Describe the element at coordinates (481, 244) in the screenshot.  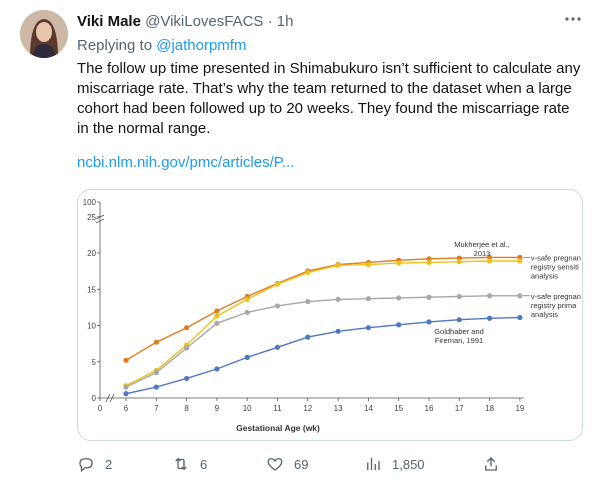
I see `annotation-mukherjee: Mukherjee et al.,` at that location.